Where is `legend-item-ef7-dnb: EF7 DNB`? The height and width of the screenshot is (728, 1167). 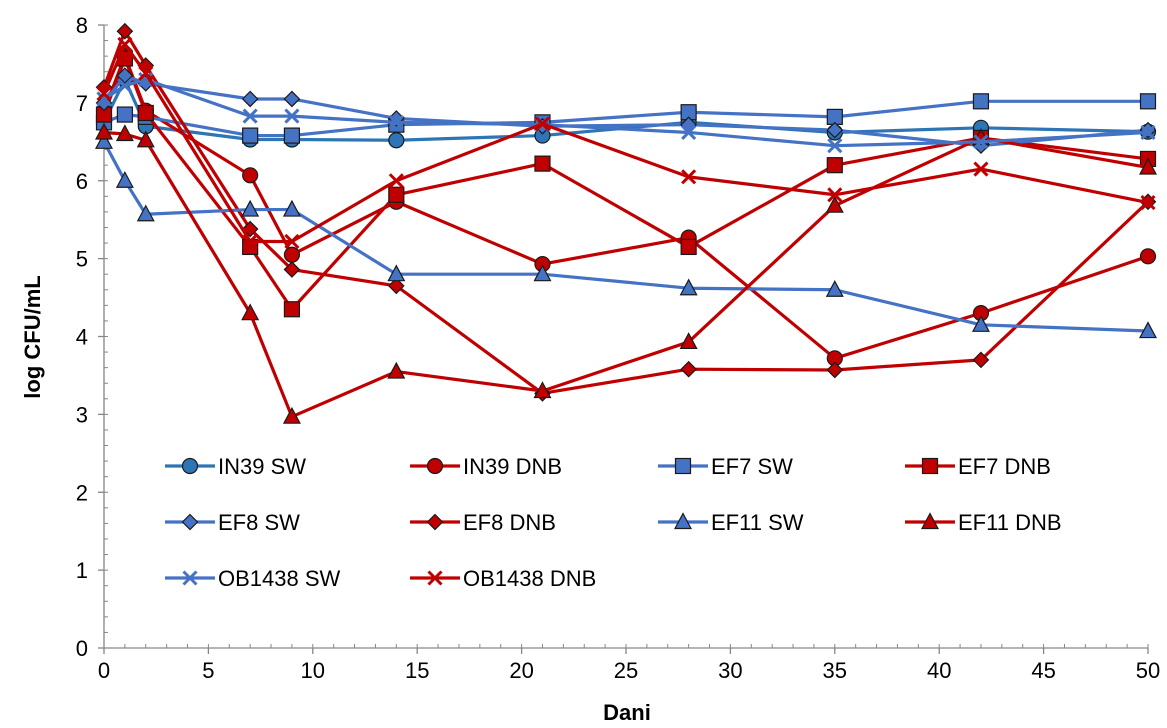
legend-item-ef7-dnb: EF7 DNB is located at coordinates (978, 466).